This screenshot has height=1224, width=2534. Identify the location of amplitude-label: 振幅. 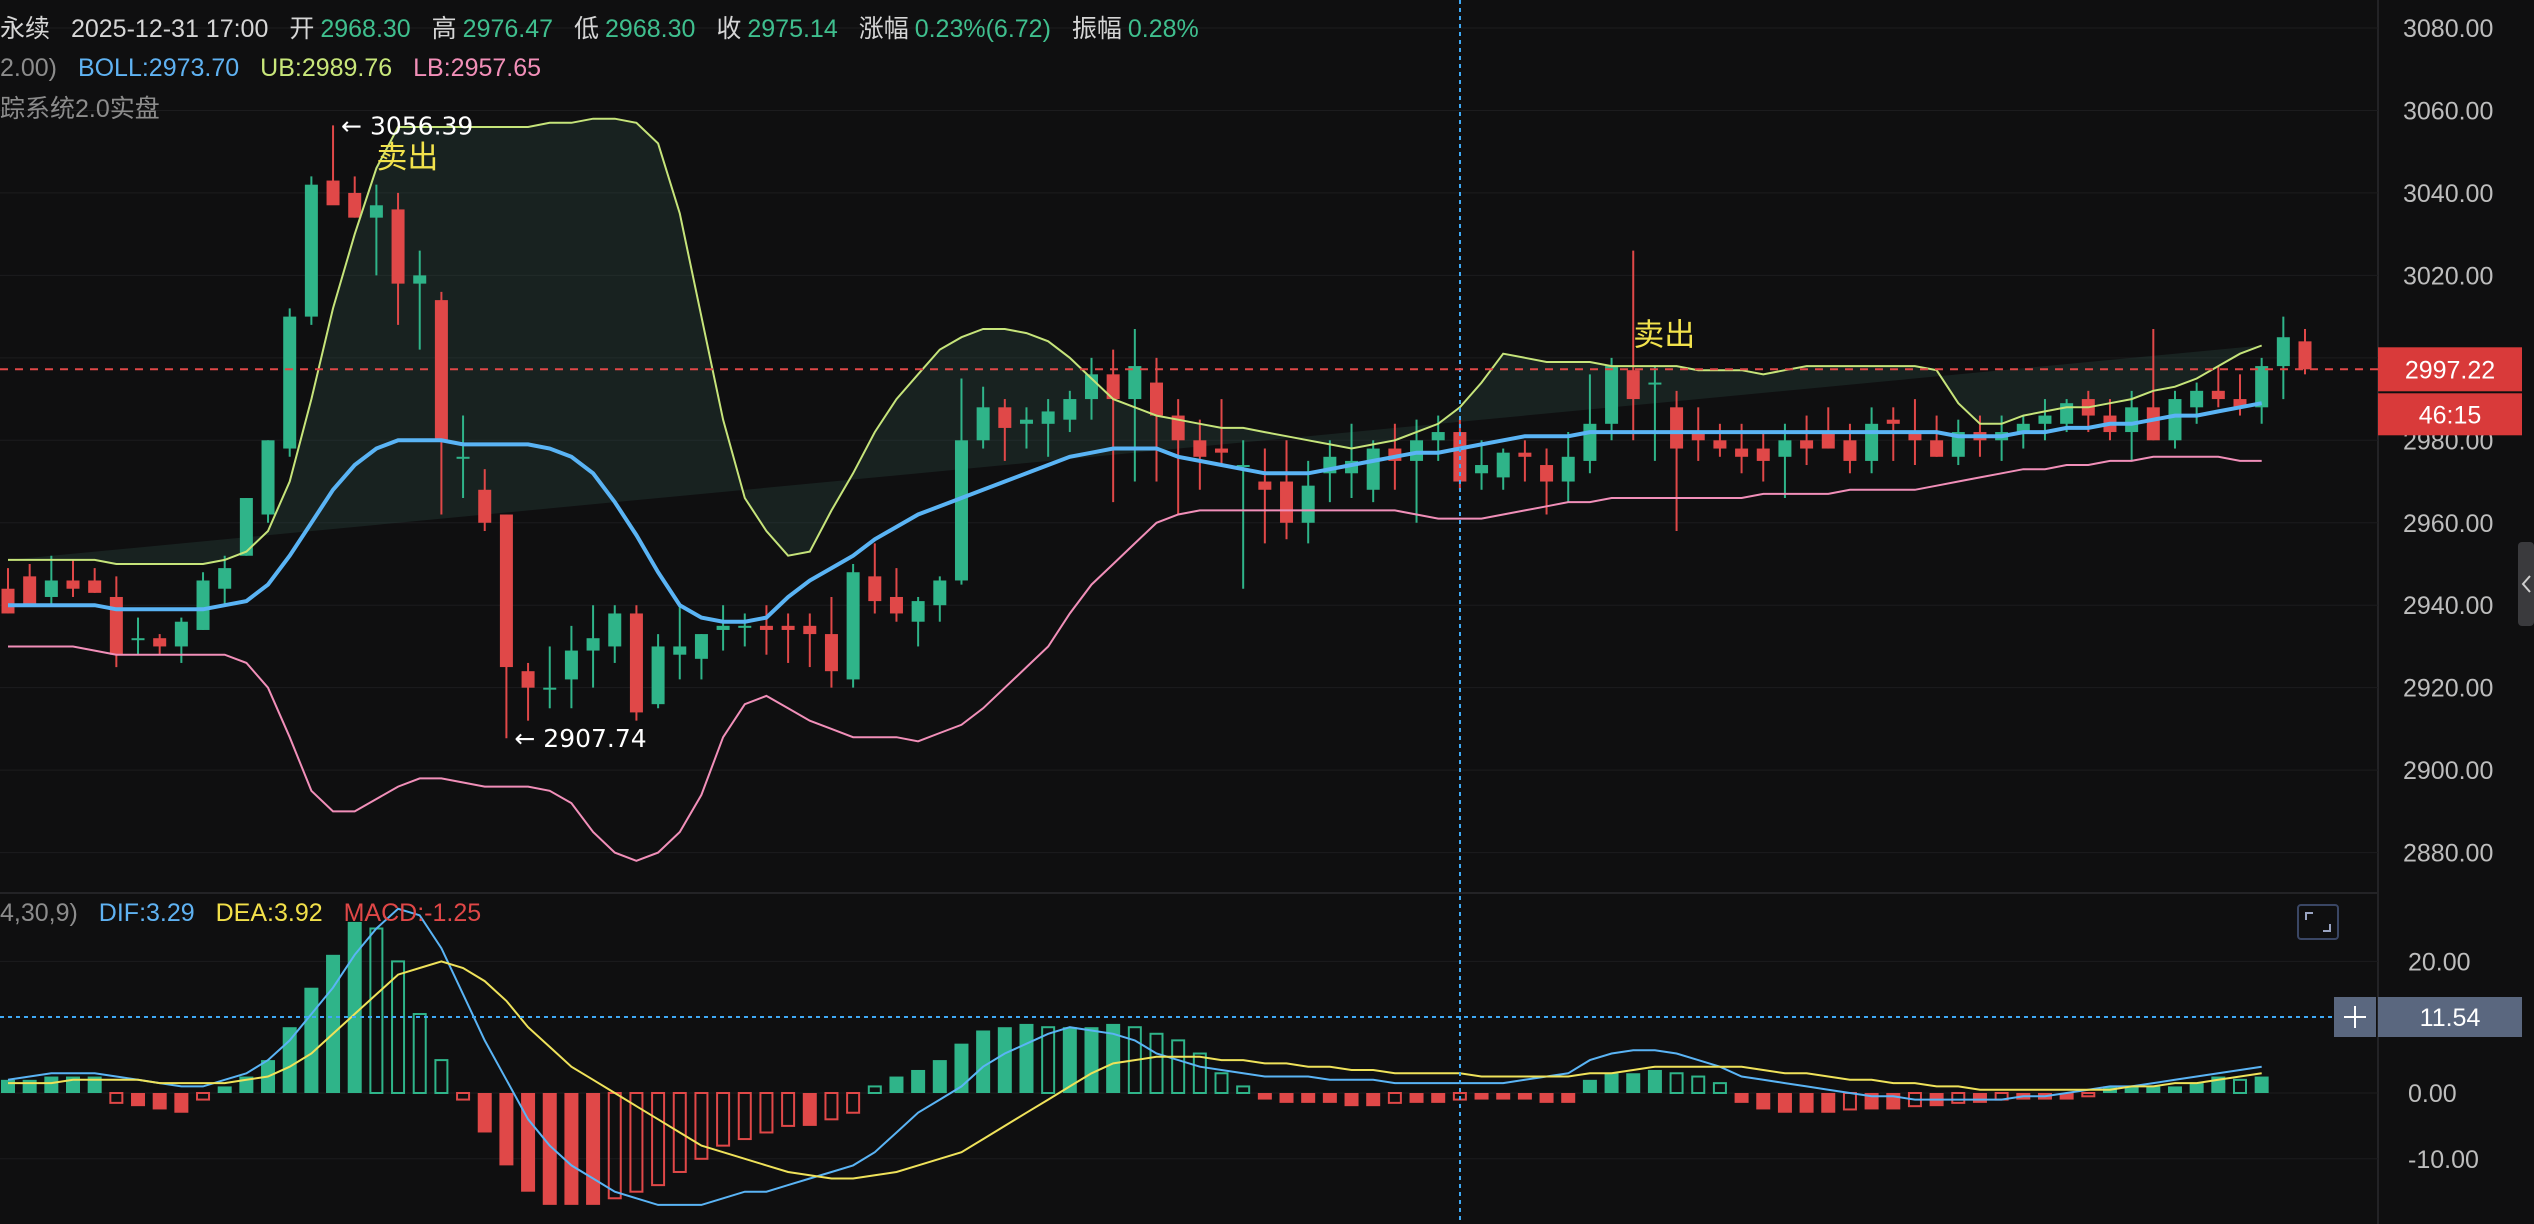
(1096, 29).